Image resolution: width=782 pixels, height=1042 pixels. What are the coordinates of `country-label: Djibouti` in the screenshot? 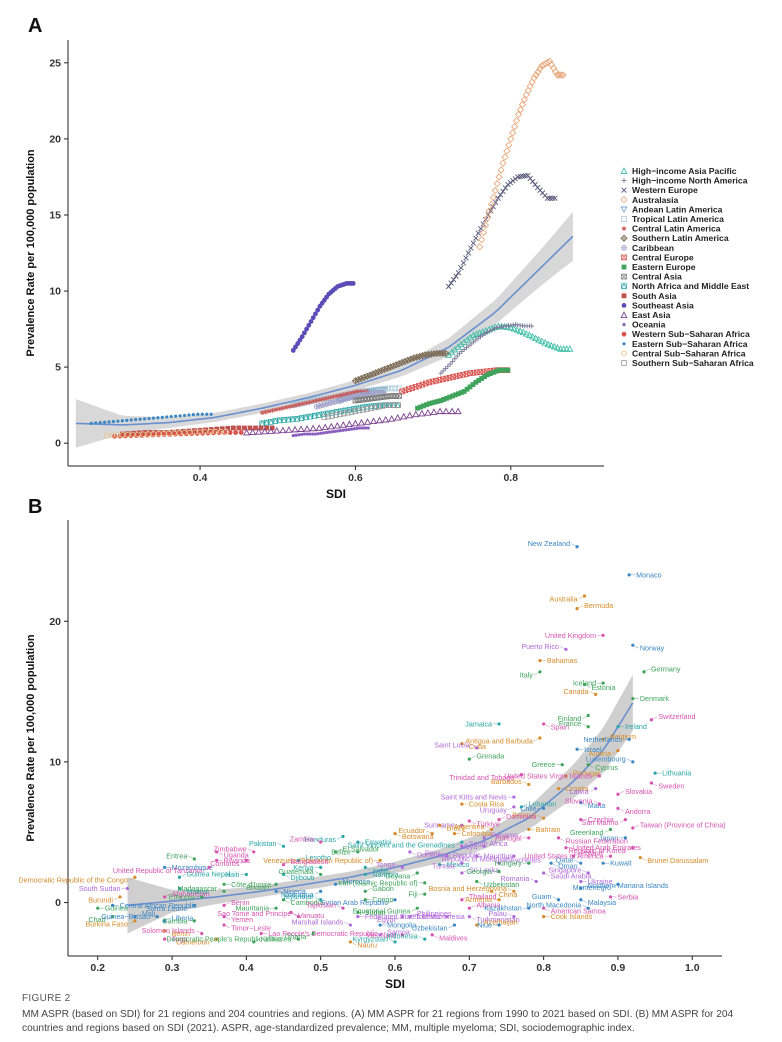 It's located at (303, 877).